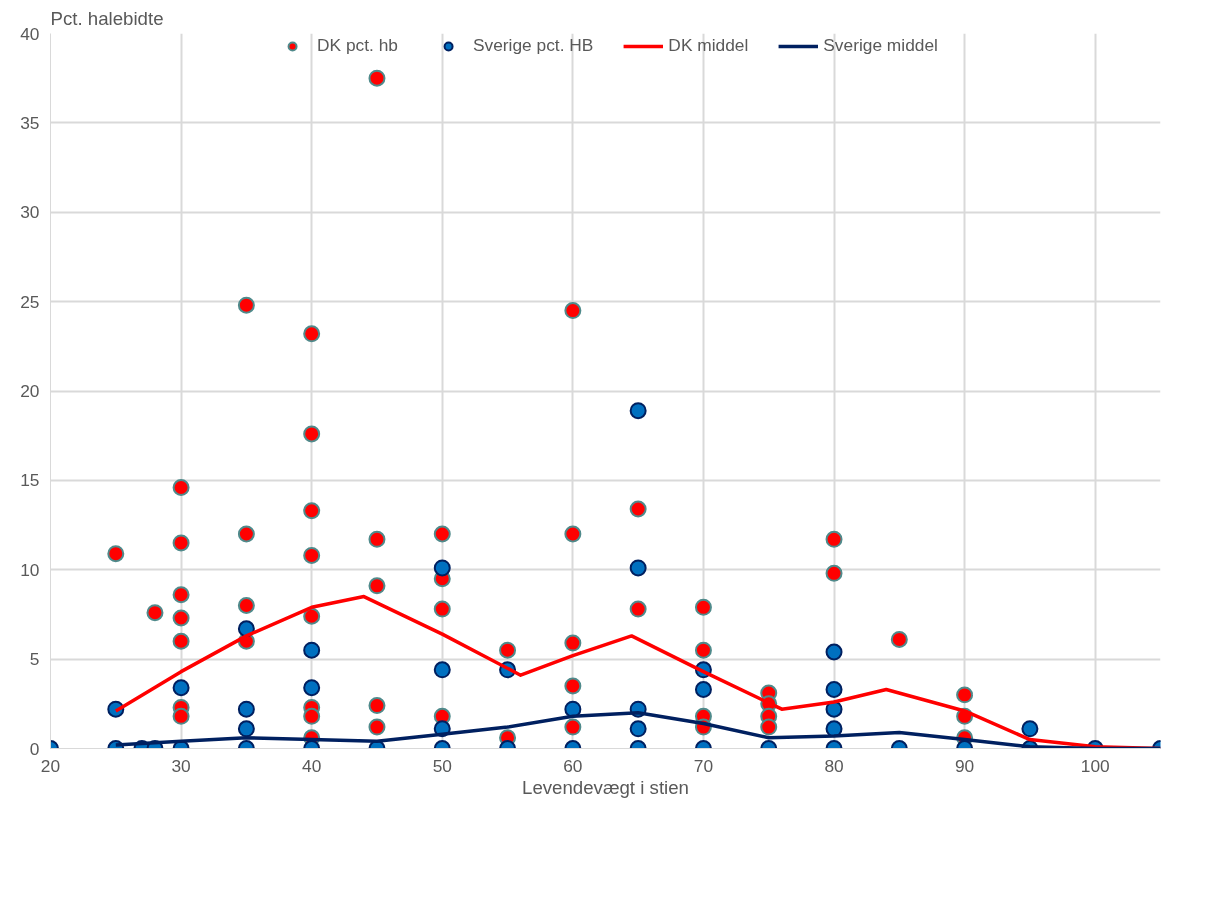 This screenshot has height=900, width=1208. Describe the element at coordinates (605, 787) in the screenshot. I see `x-axis-title: Levendevægt i stien` at that location.